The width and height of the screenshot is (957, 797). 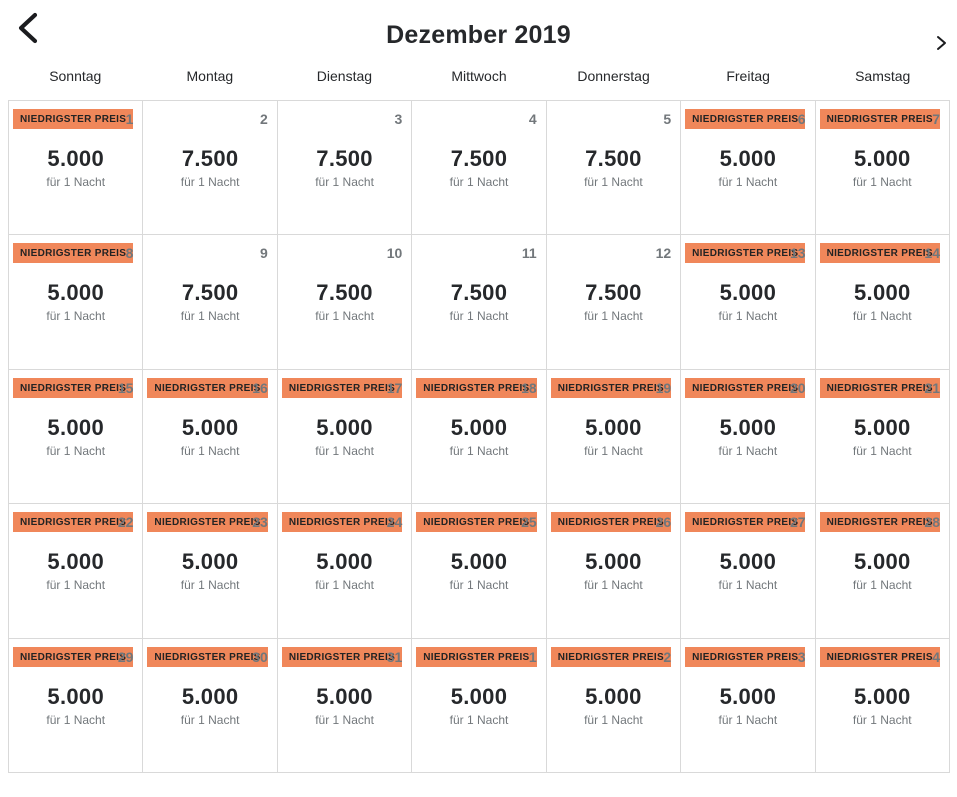 What do you see at coordinates (394, 656) in the screenshot?
I see `day-number: 31` at bounding box center [394, 656].